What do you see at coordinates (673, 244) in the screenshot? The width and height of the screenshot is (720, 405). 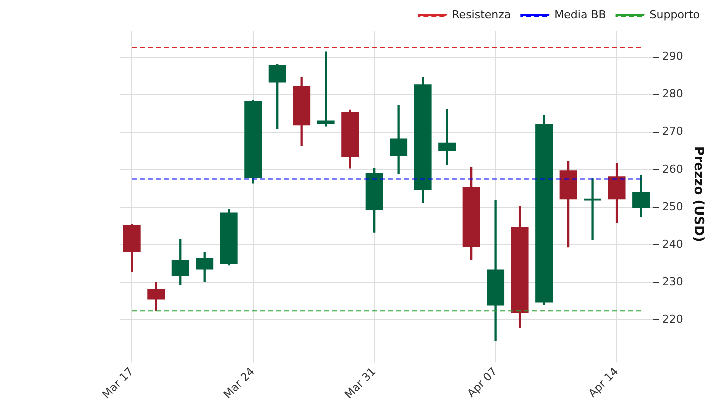 I see `y-tick-label: 240` at bounding box center [673, 244].